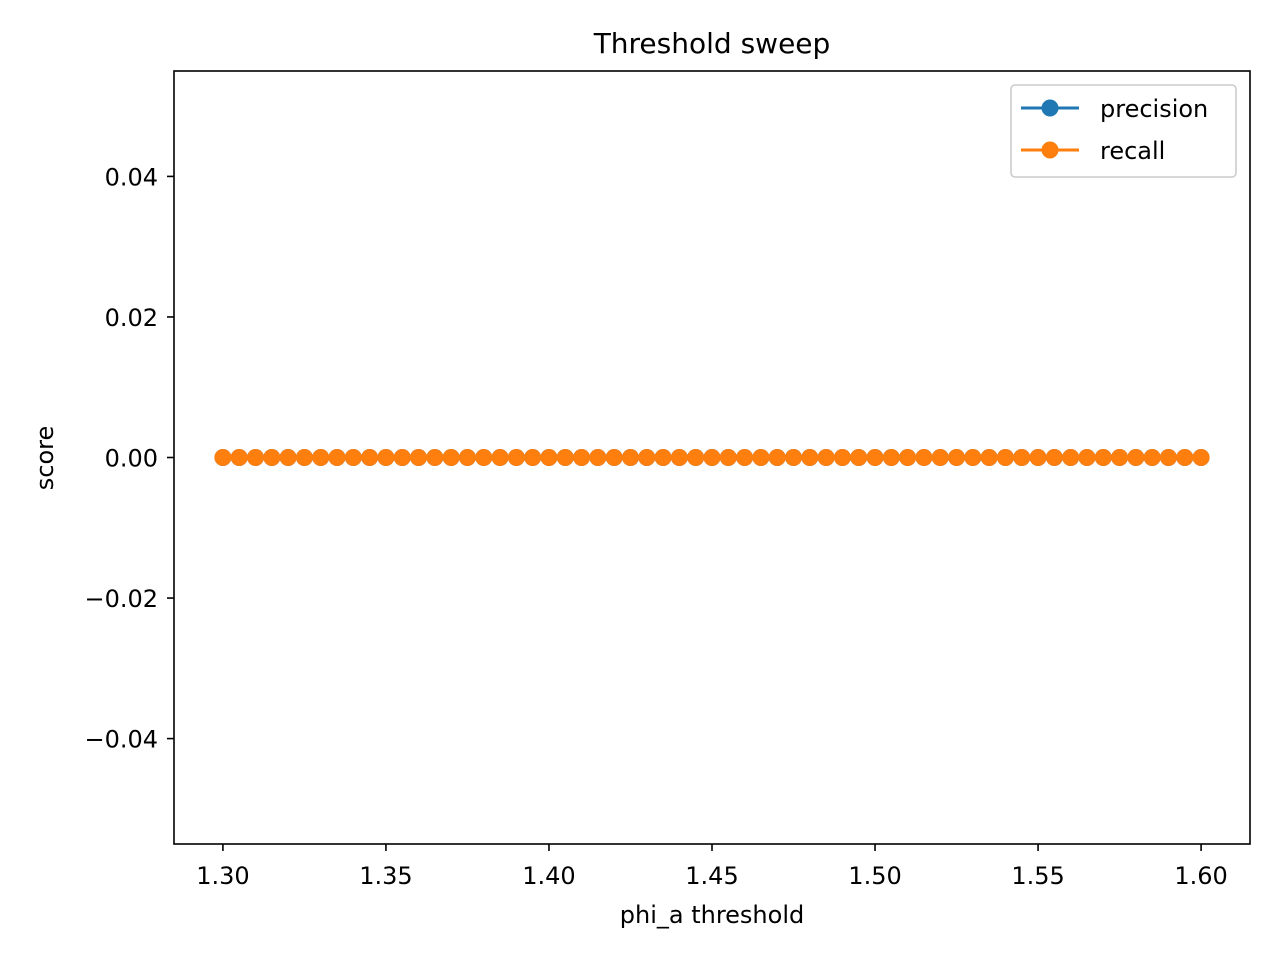 The image size is (1280, 960). What do you see at coordinates (121, 599) in the screenshot?
I see `y-tick-label: −0.02` at bounding box center [121, 599].